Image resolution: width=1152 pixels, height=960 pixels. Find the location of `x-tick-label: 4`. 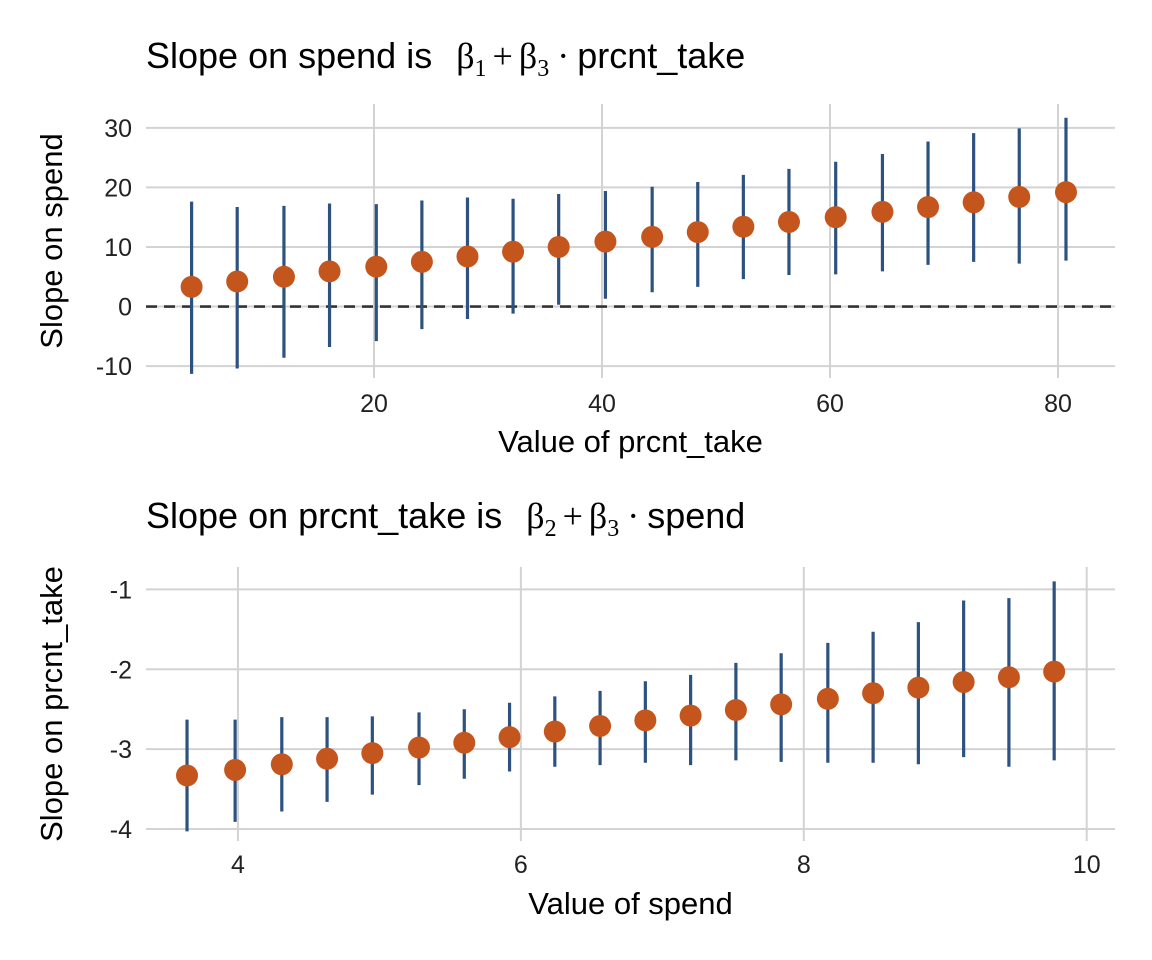

x-tick-label: 4 is located at coordinates (238, 865).